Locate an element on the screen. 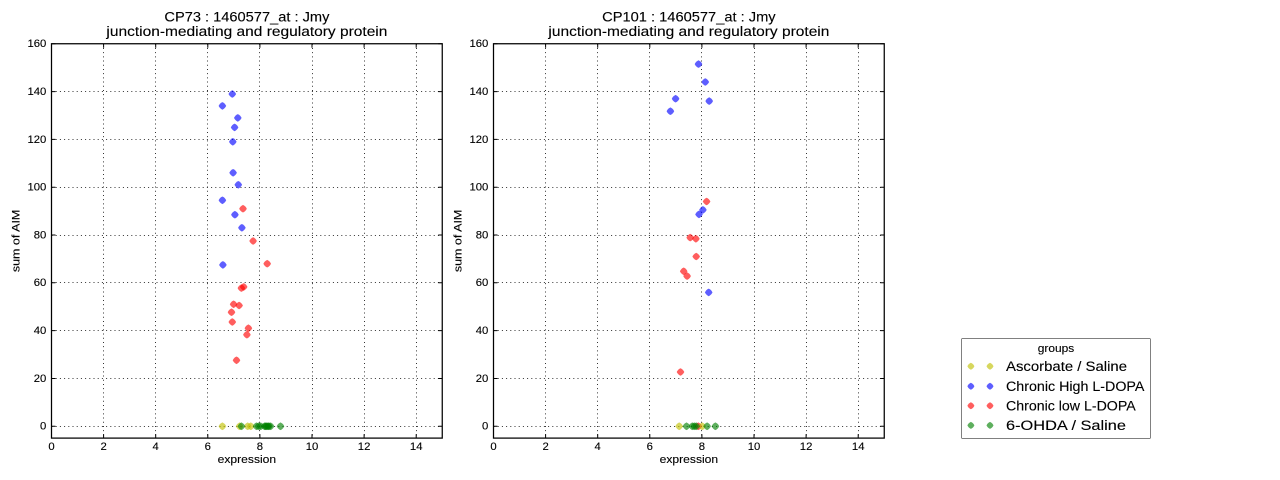 The height and width of the screenshot is (480, 1280). svg-text: Ascorbate / Saline is located at coordinates (1066, 366).